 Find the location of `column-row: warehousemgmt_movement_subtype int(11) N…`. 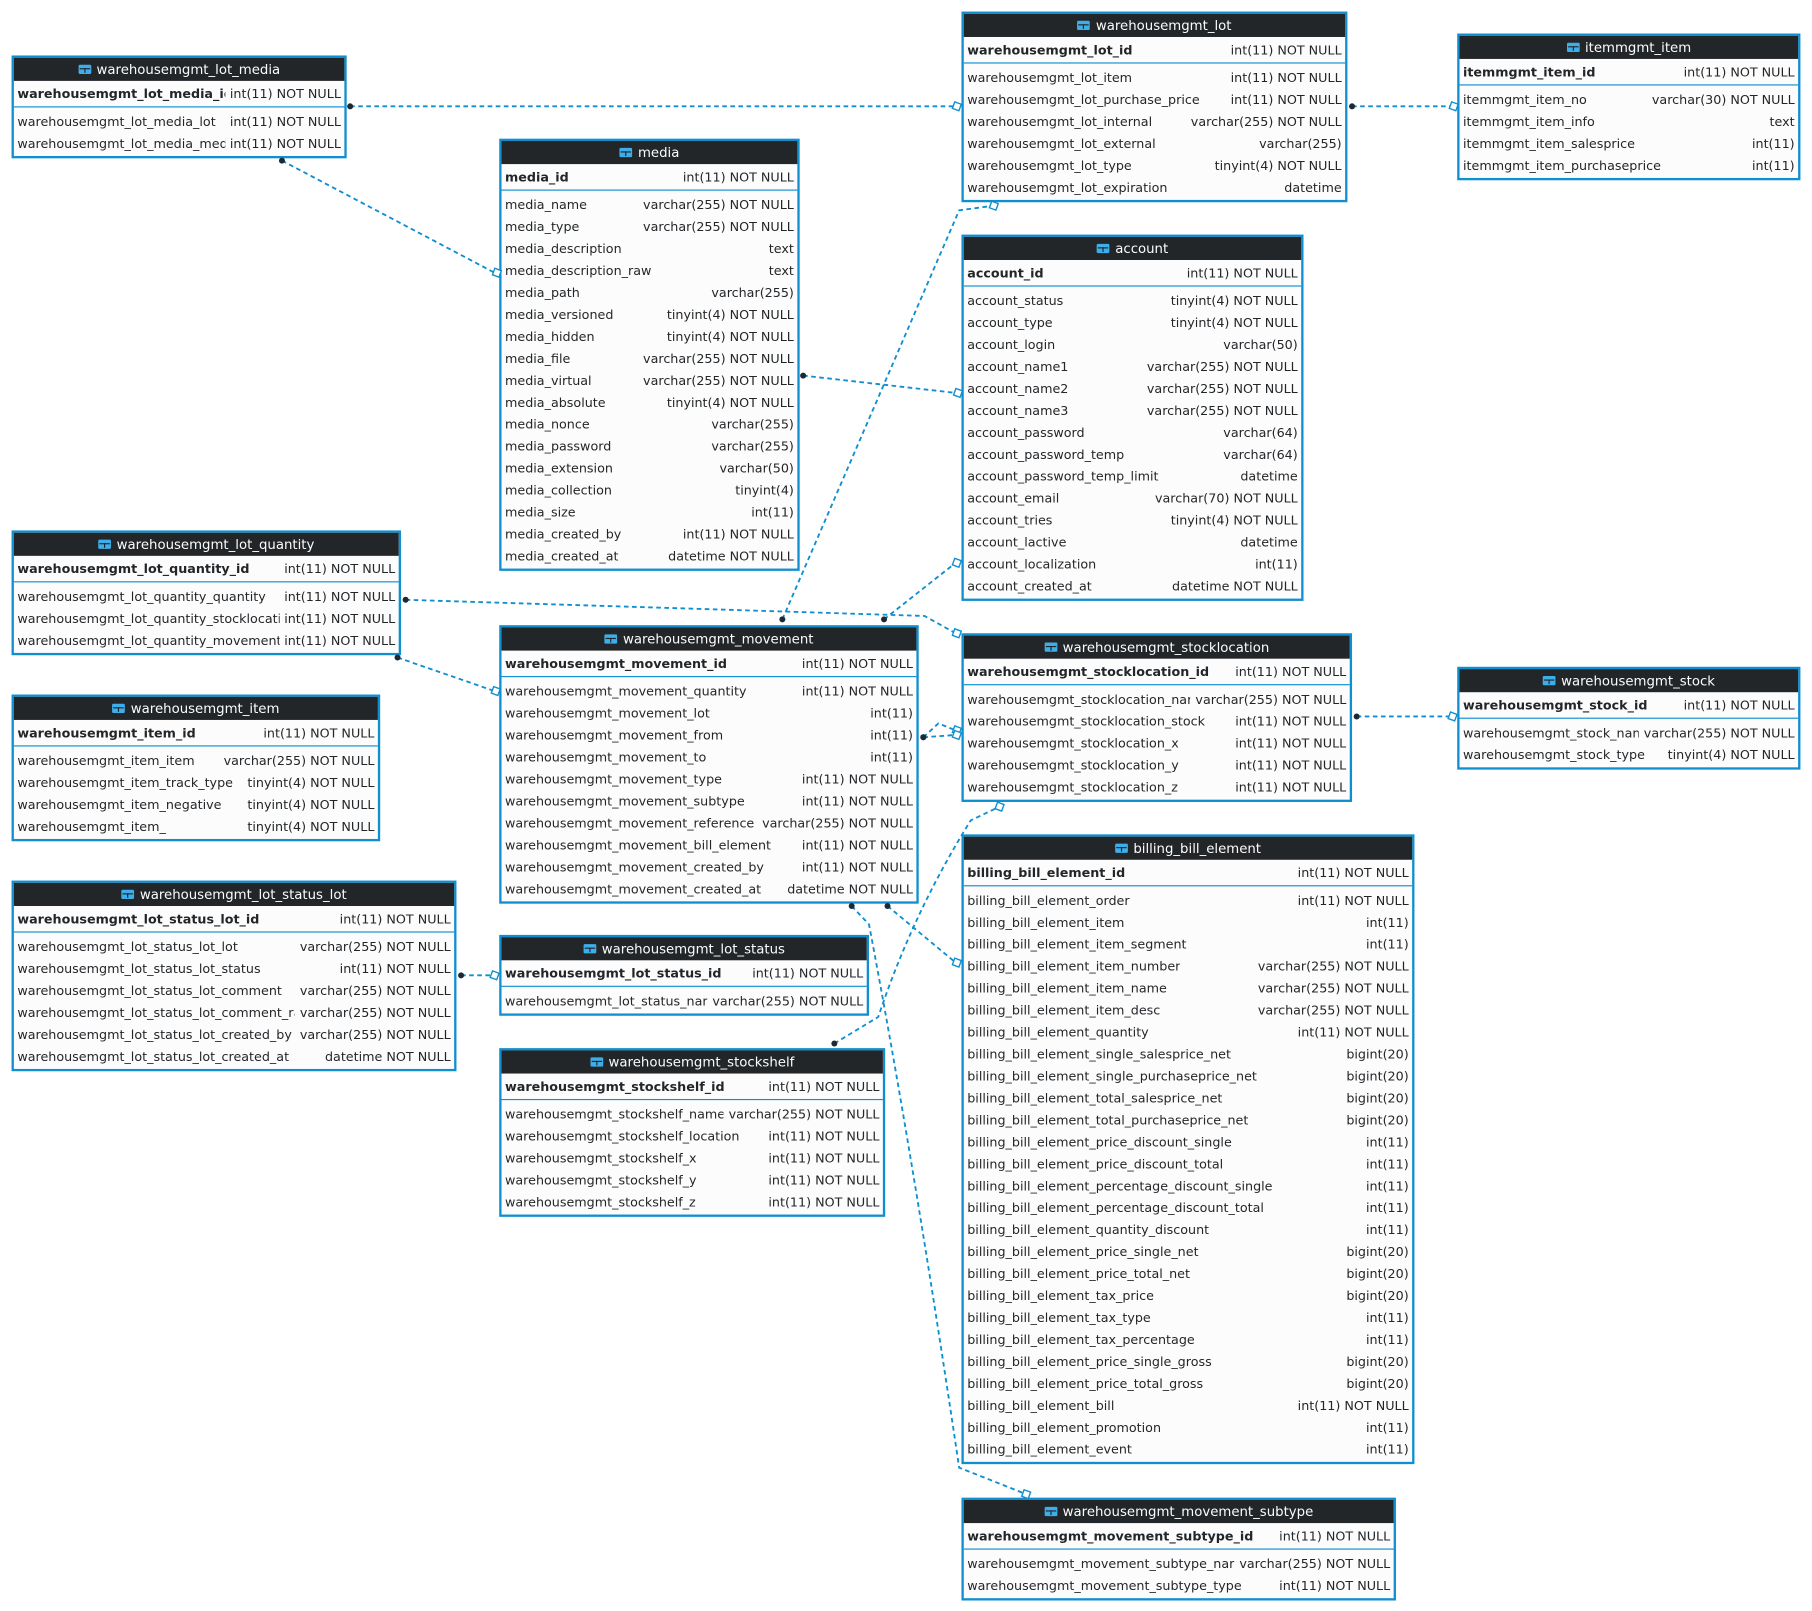

column-row: warehousemgmt_movement_subtype int(11) N… is located at coordinates (709, 801).